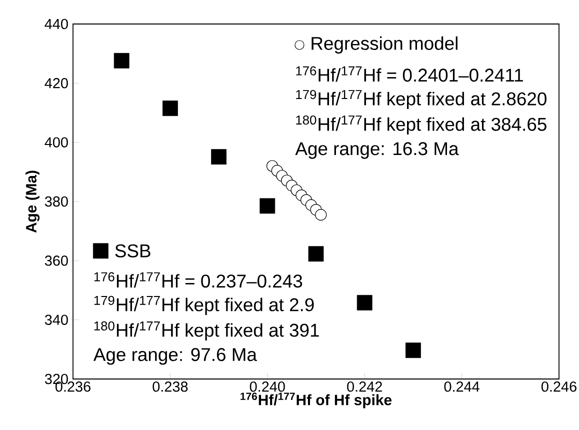  Describe the element at coordinates (56, 142) in the screenshot. I see `y-tick-label: 400` at that location.